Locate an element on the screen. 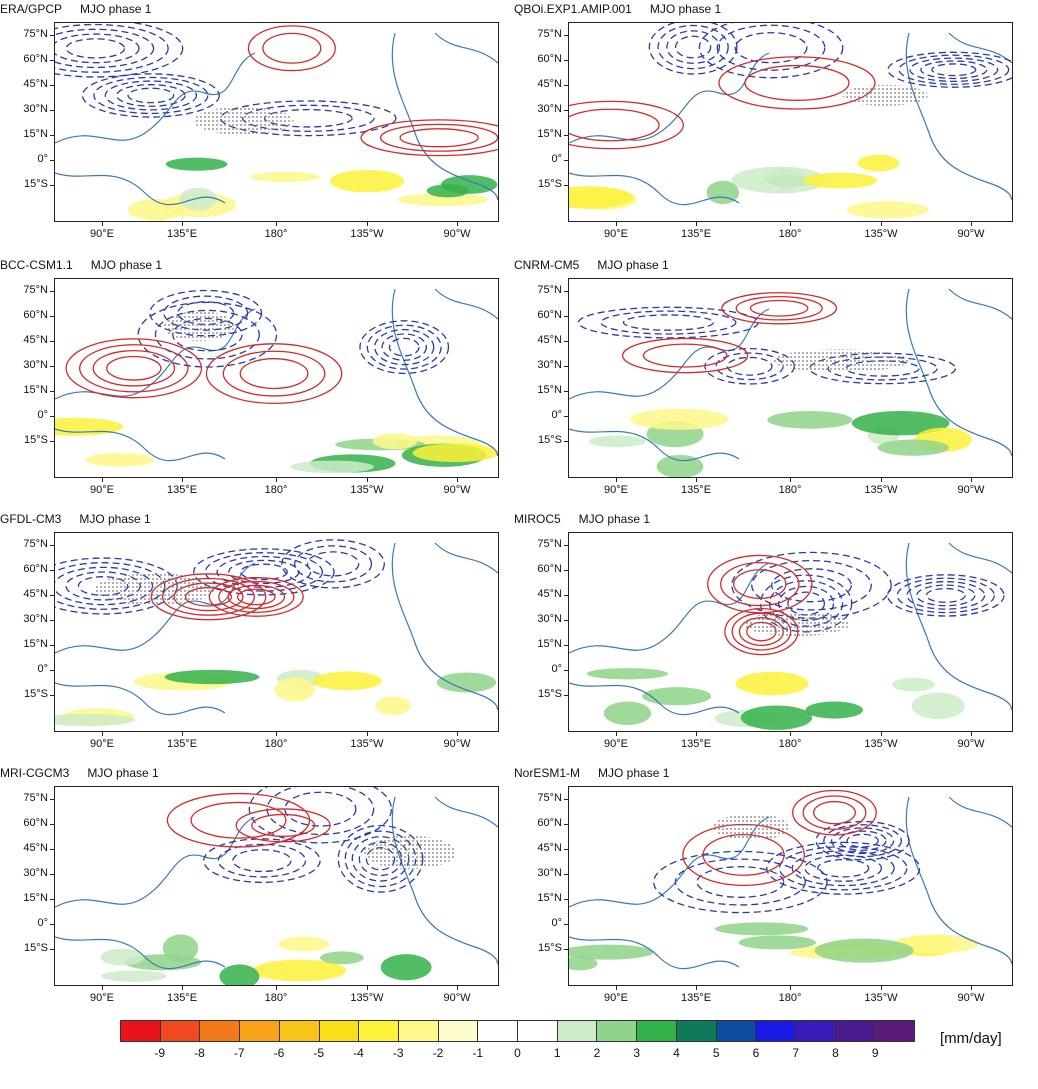 The image size is (1038, 1089). model-name: CNRM-CM5 is located at coordinates (547, 265).